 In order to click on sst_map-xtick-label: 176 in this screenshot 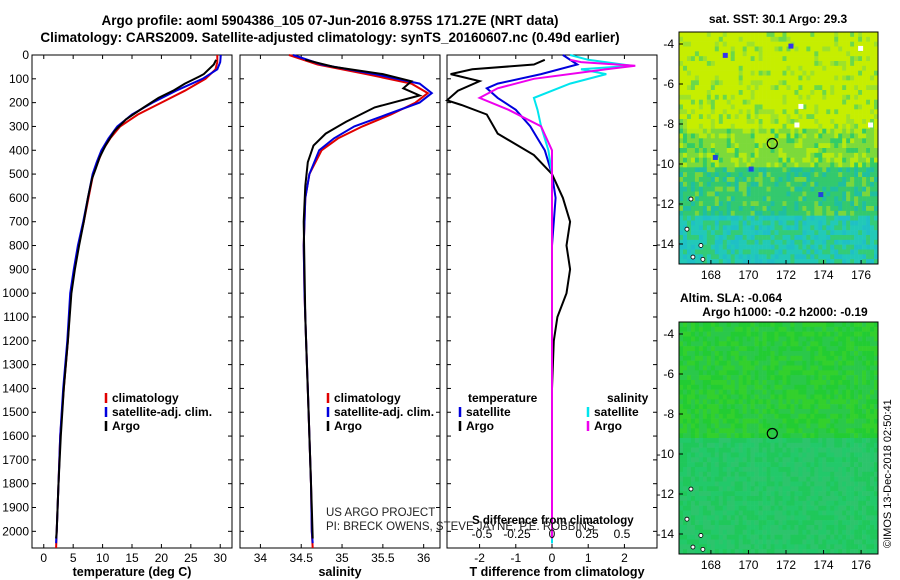, I will do `click(861, 275)`.